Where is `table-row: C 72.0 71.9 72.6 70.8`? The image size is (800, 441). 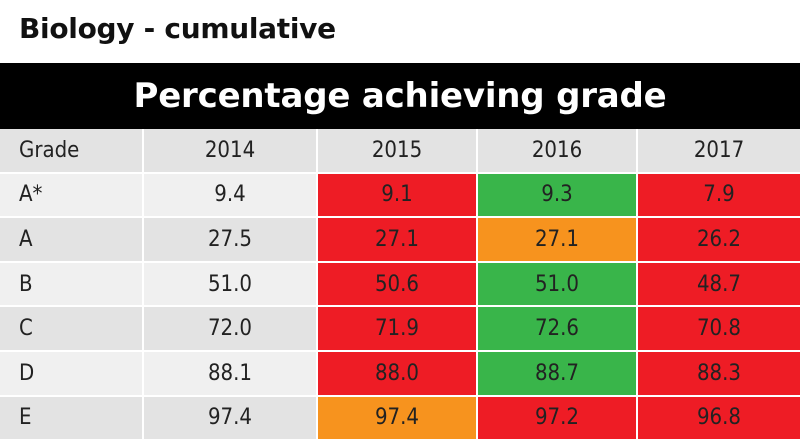
table-row: C 72.0 71.9 72.6 70.8 is located at coordinates (400, 329).